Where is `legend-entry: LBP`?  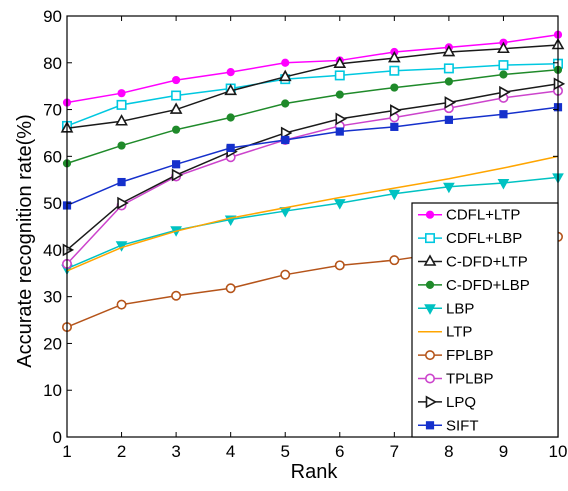 legend-entry: LBP is located at coordinates (446, 308).